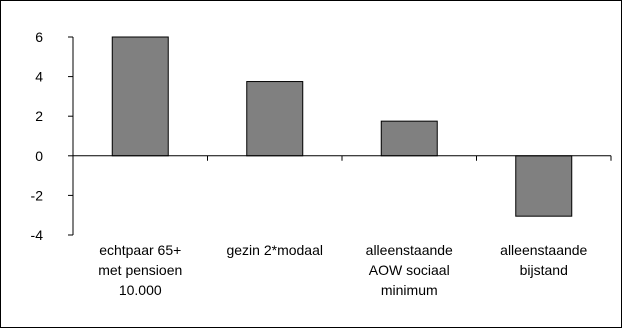 The height and width of the screenshot is (328, 622). I want to click on y-tick-label: 0, so click(39, 156).